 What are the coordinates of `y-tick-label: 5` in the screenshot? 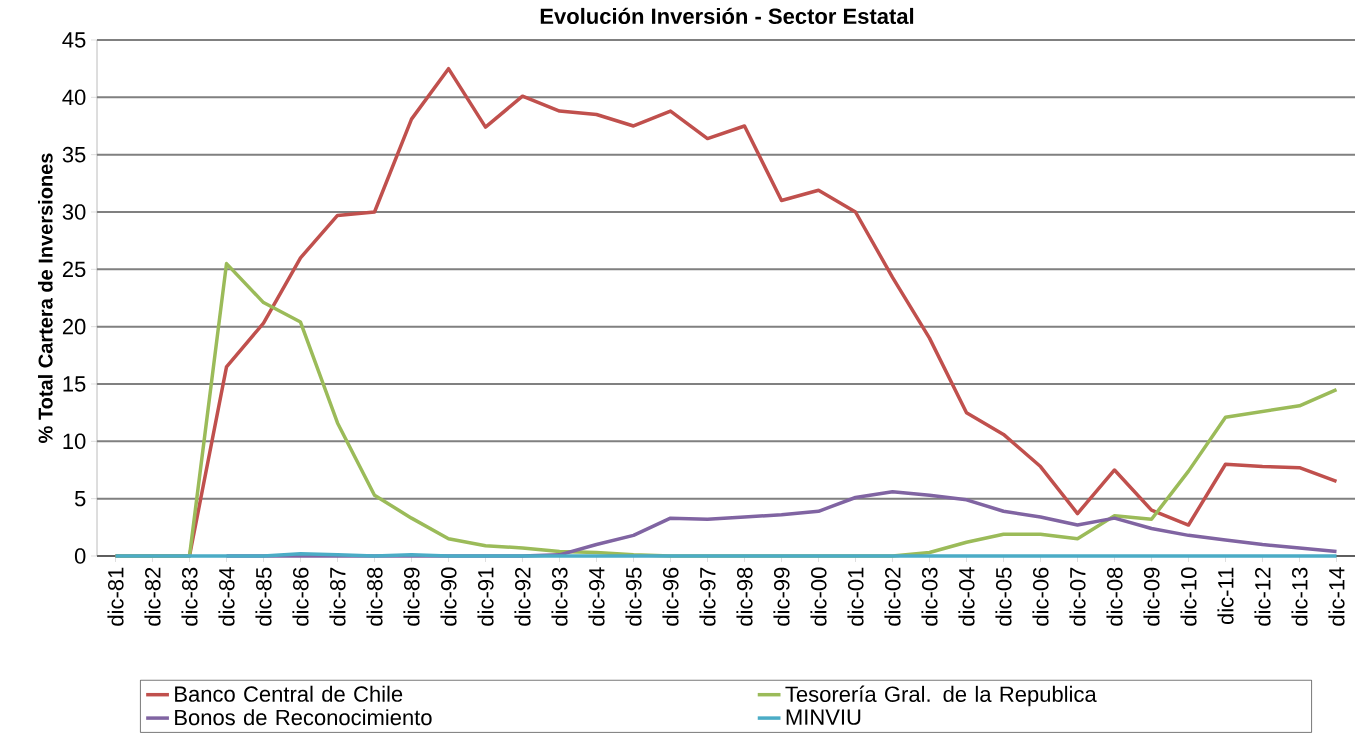 It's located at (80, 498).